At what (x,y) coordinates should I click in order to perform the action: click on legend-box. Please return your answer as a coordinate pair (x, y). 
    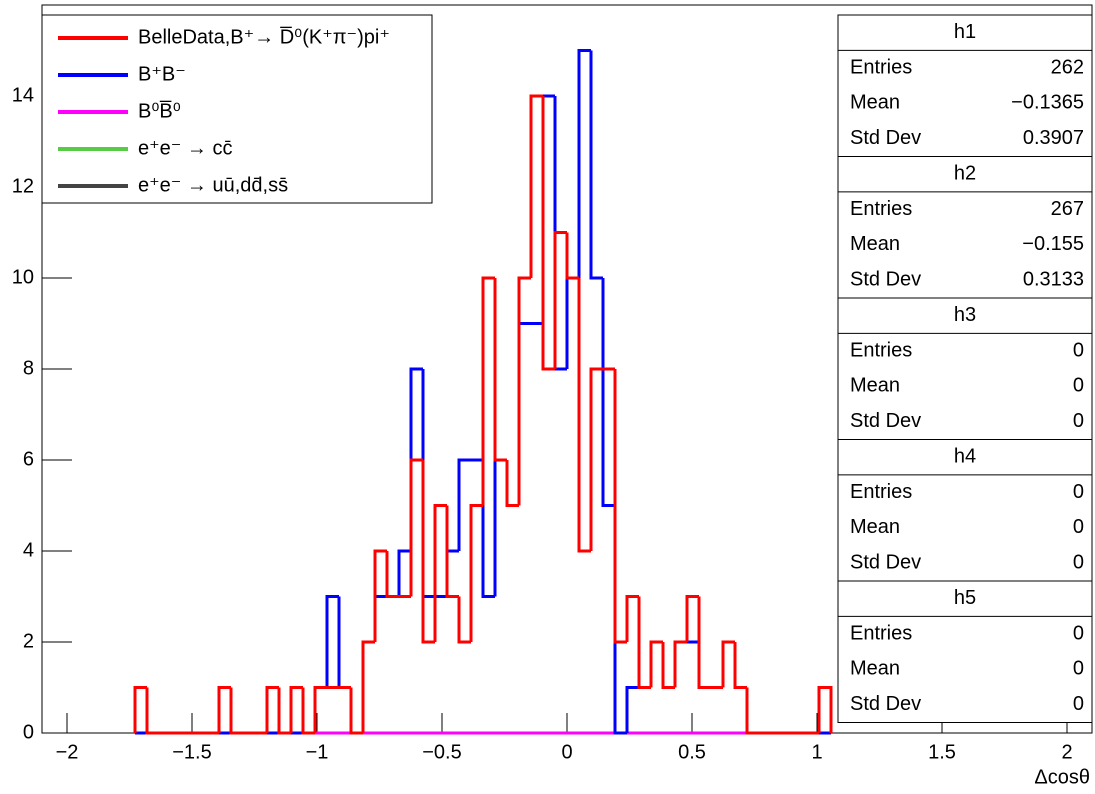
    Looking at the image, I should click on (237, 109).